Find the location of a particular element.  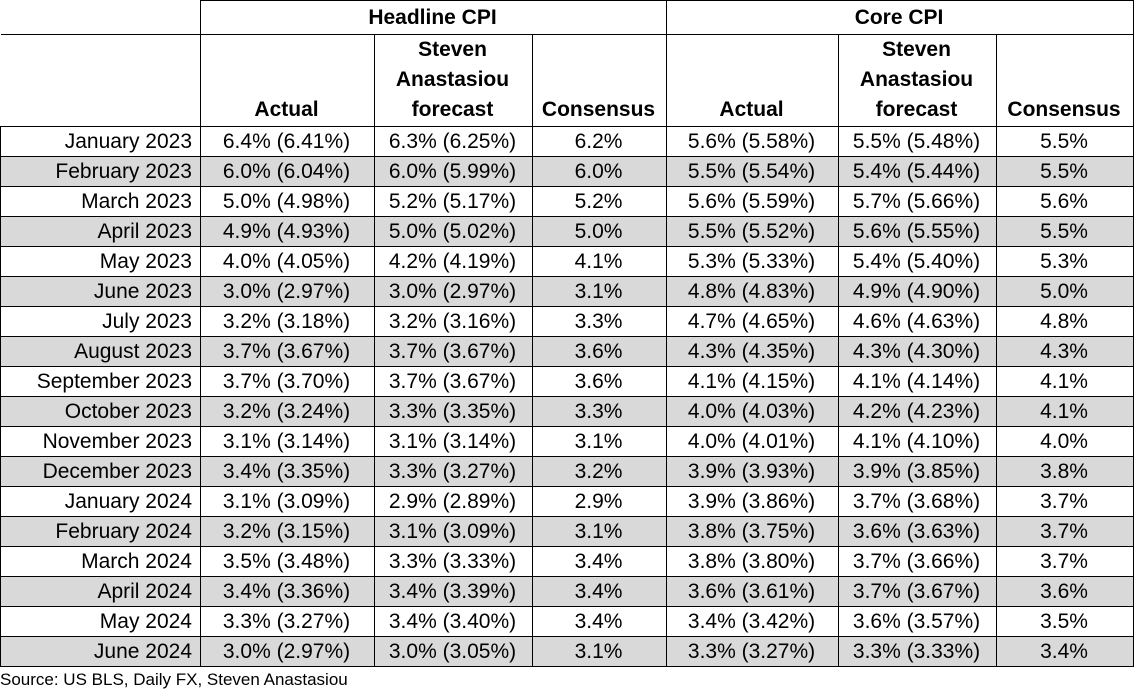

headline-consensus-cell: 4.1% is located at coordinates (599, 261).